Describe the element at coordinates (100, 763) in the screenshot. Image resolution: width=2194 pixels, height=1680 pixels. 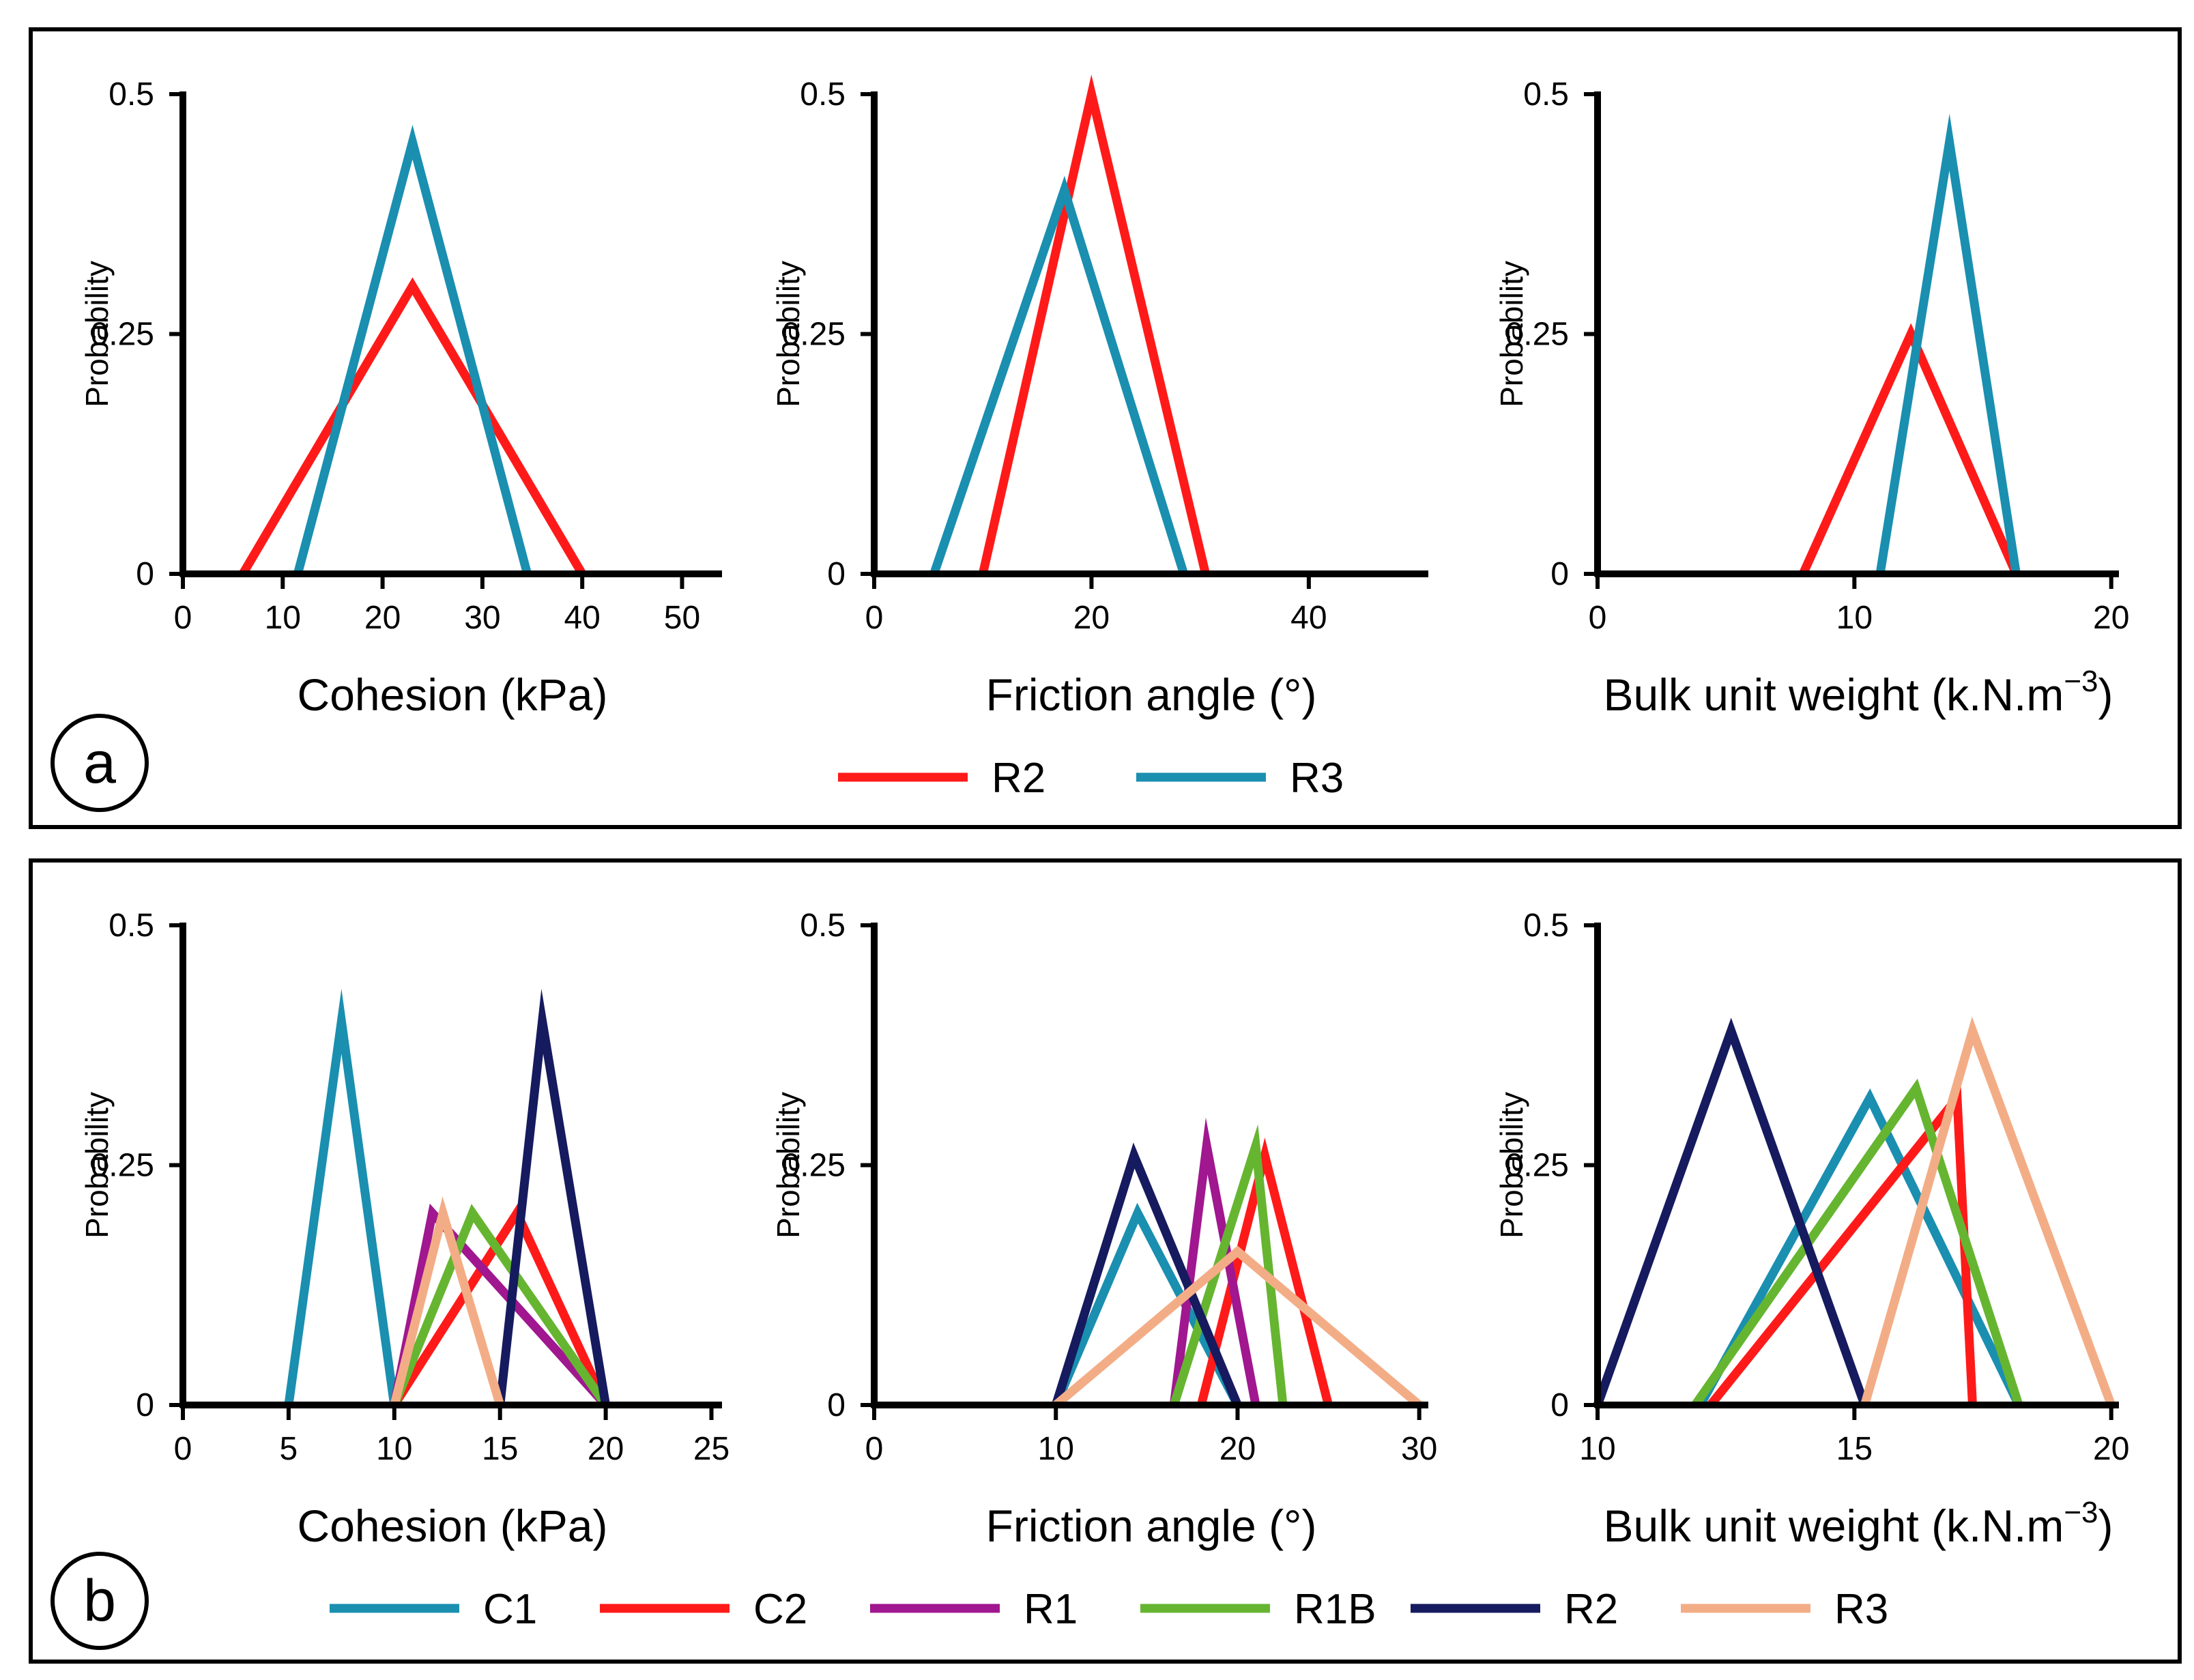
I see `panel-a-label: a` at that location.